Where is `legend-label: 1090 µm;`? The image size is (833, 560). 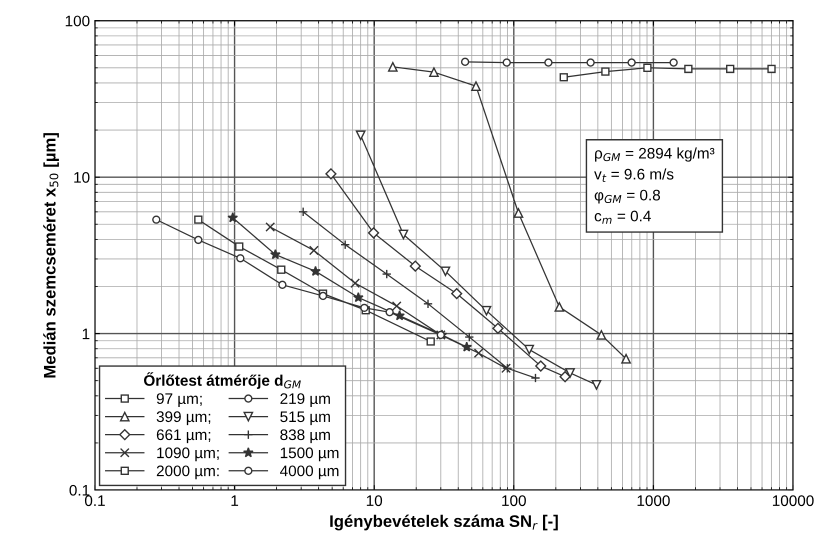
legend-label: 1090 µm; is located at coordinates (188, 454).